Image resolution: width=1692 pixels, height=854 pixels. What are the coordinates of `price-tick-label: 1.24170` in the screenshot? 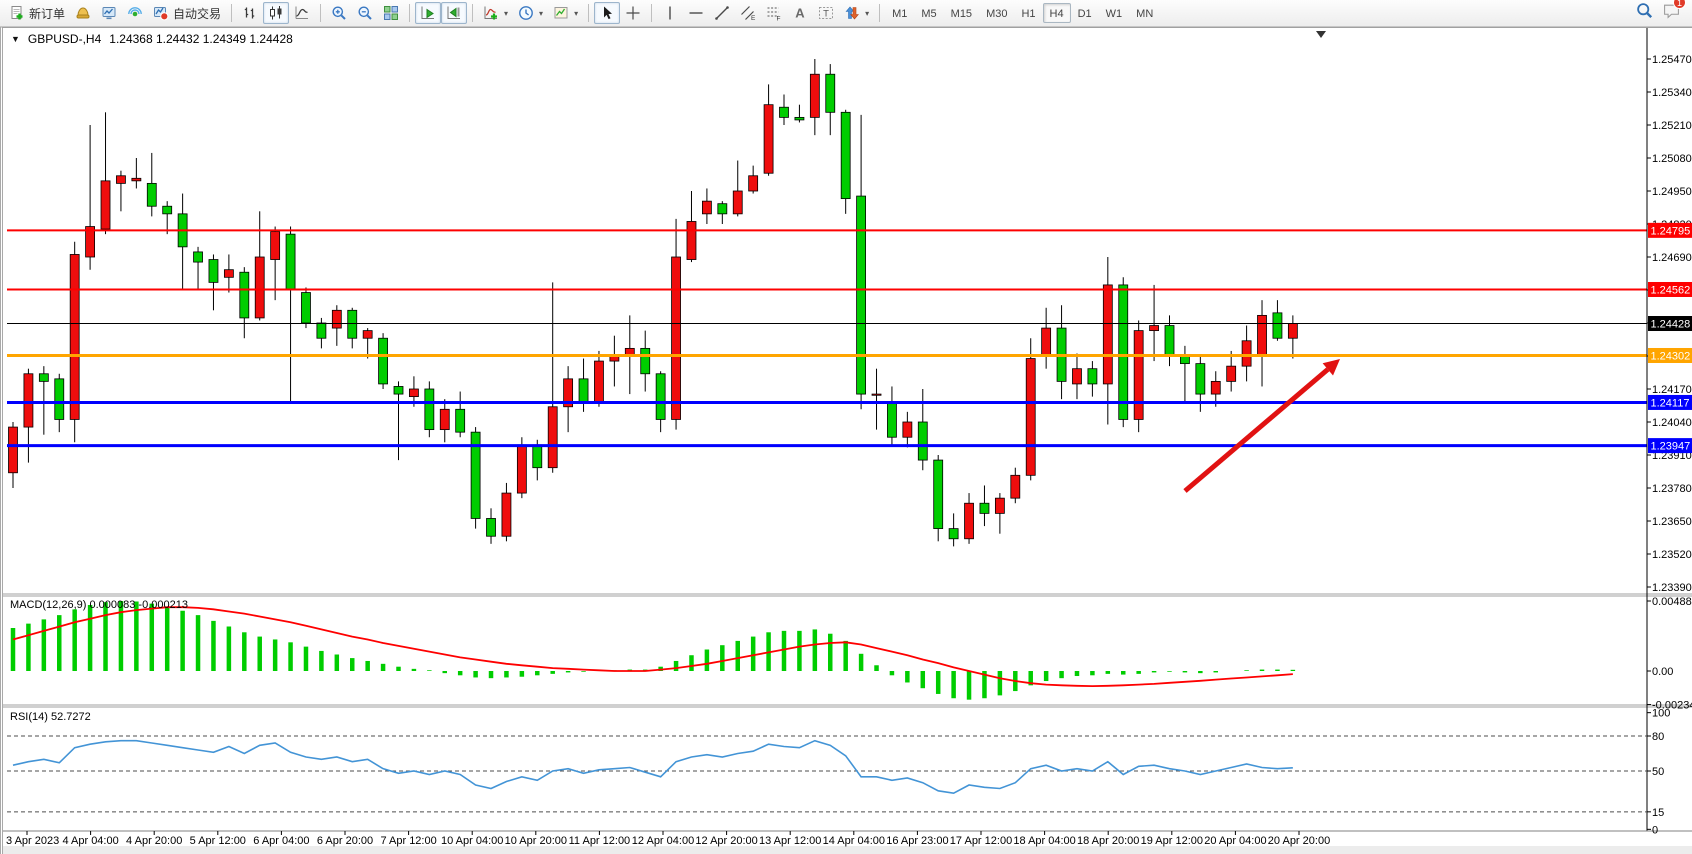 It's located at (1672, 390).